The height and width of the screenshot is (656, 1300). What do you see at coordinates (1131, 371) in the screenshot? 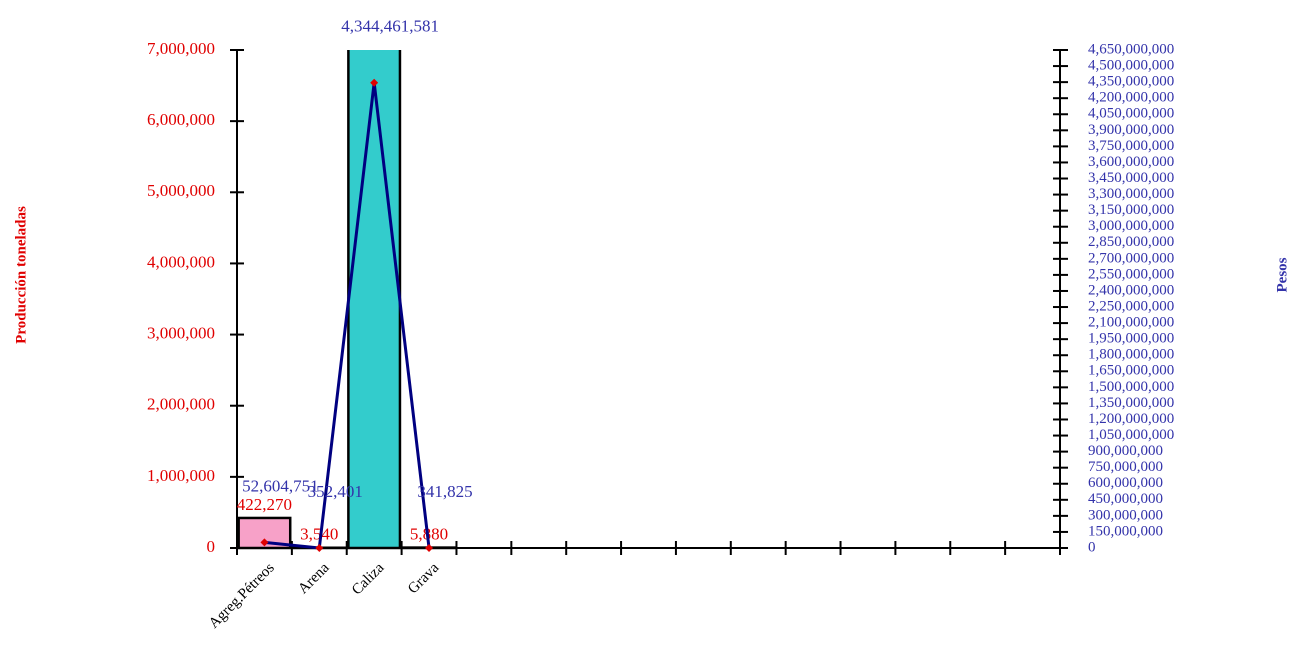
I see `y2-tick-label: 1,650,000,000` at bounding box center [1131, 371].